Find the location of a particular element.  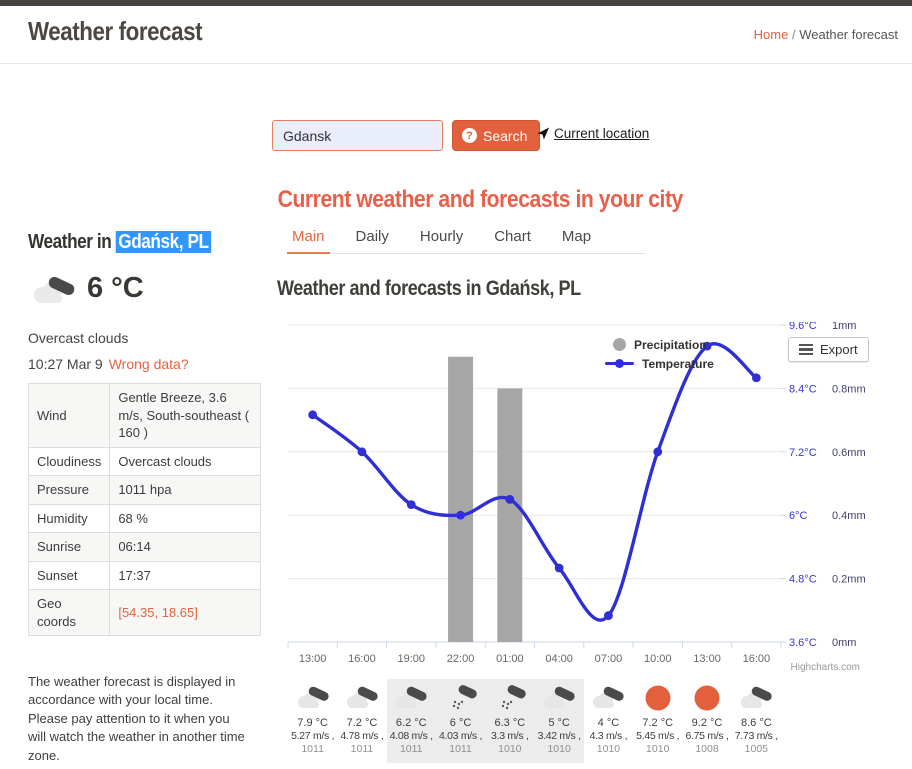

chart-legend: Precipitation Temperature is located at coordinates (659, 354).